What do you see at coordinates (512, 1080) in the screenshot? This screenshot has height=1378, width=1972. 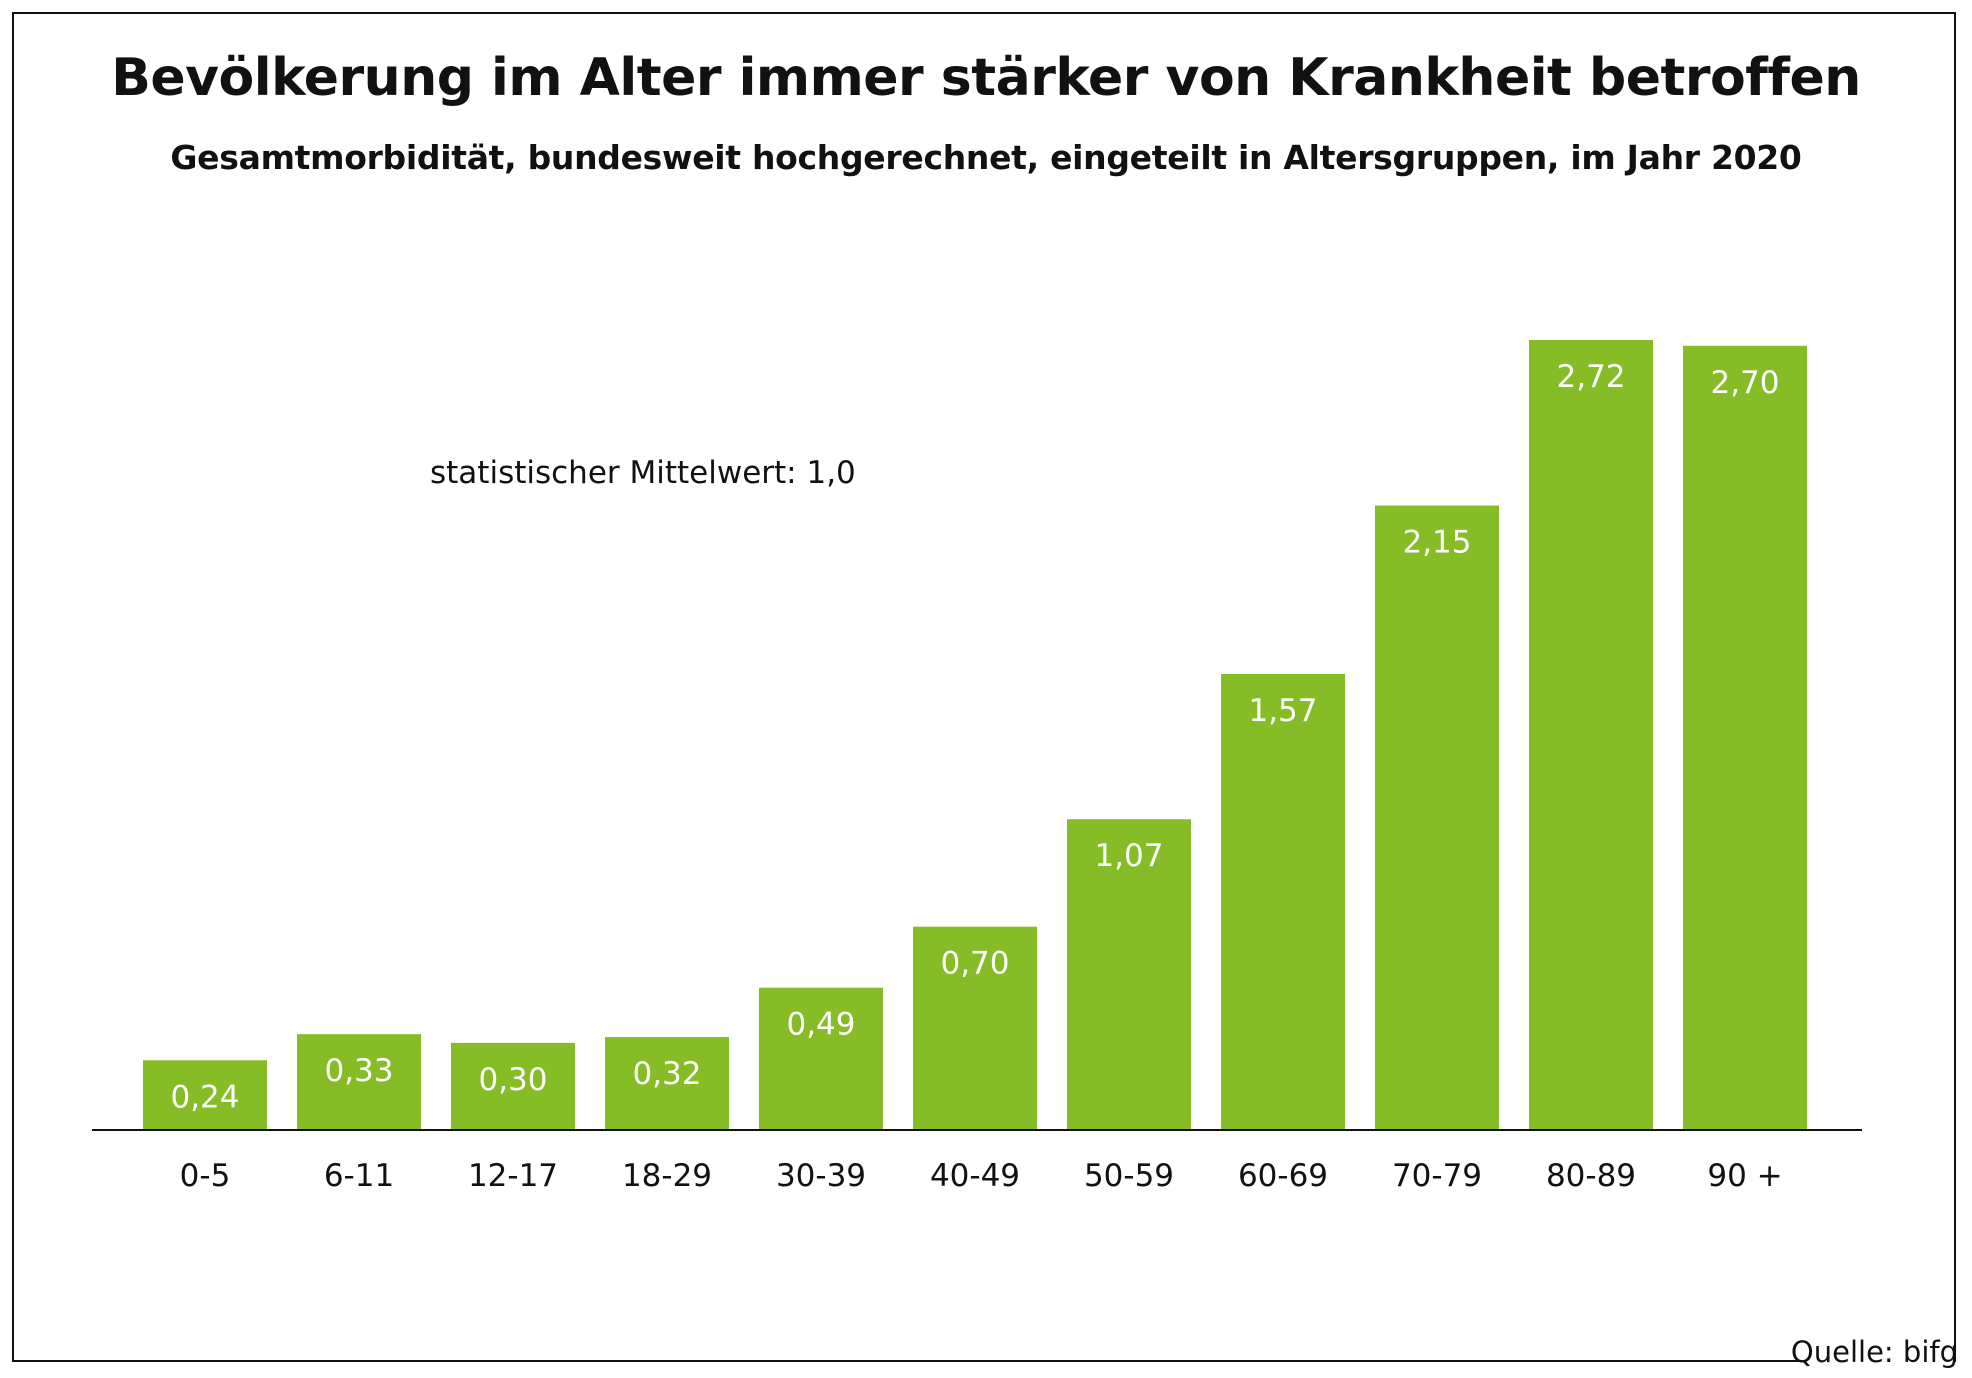 I see `bar-value-label: 0,30` at bounding box center [512, 1080].